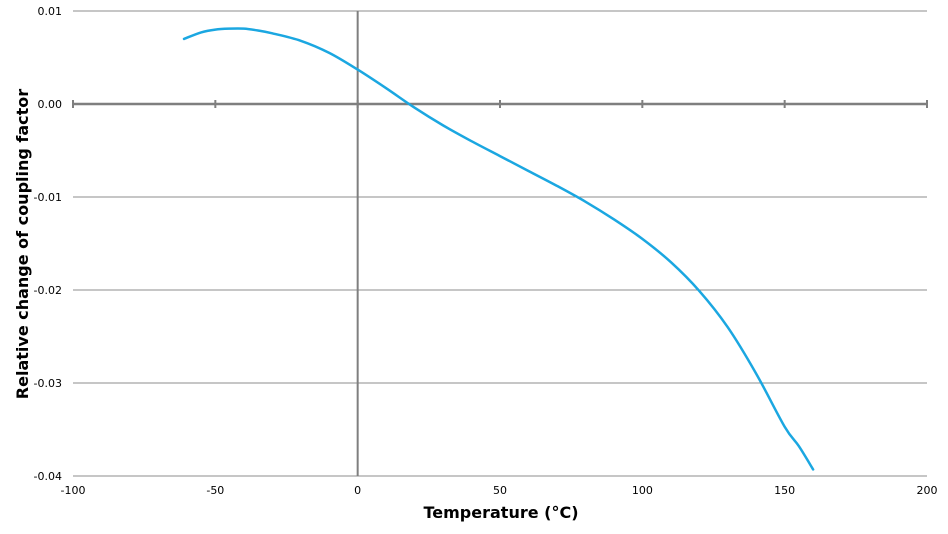 Image resolution: width=948 pixels, height=534 pixels. Describe the element at coordinates (48, 290) in the screenshot. I see `y-tick-label: -0.02` at that location.